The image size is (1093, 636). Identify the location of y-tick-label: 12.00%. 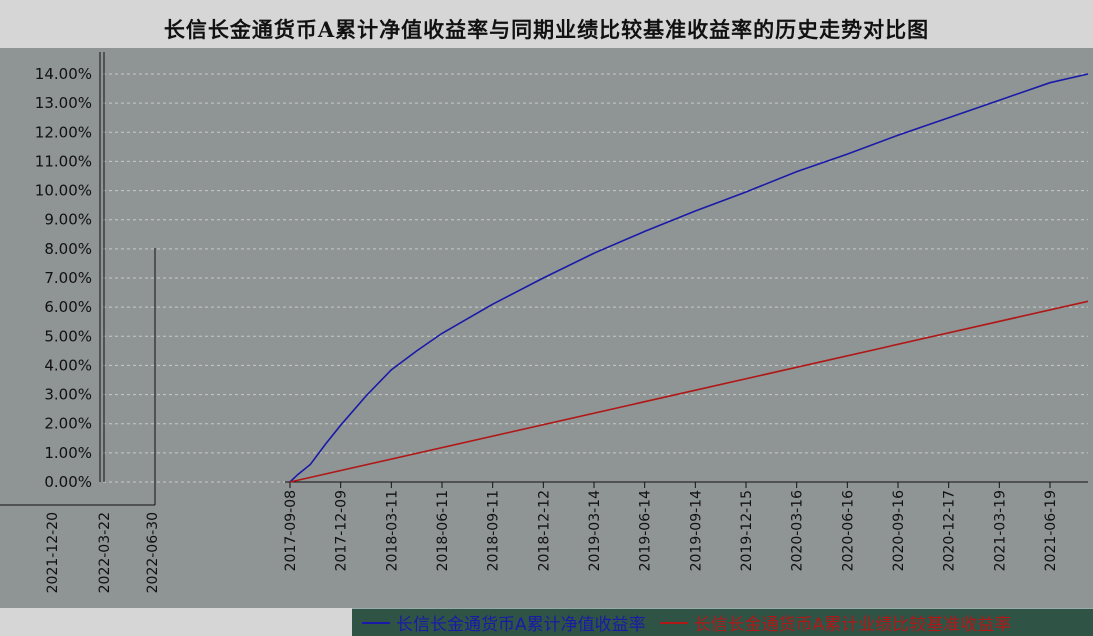
(63, 132).